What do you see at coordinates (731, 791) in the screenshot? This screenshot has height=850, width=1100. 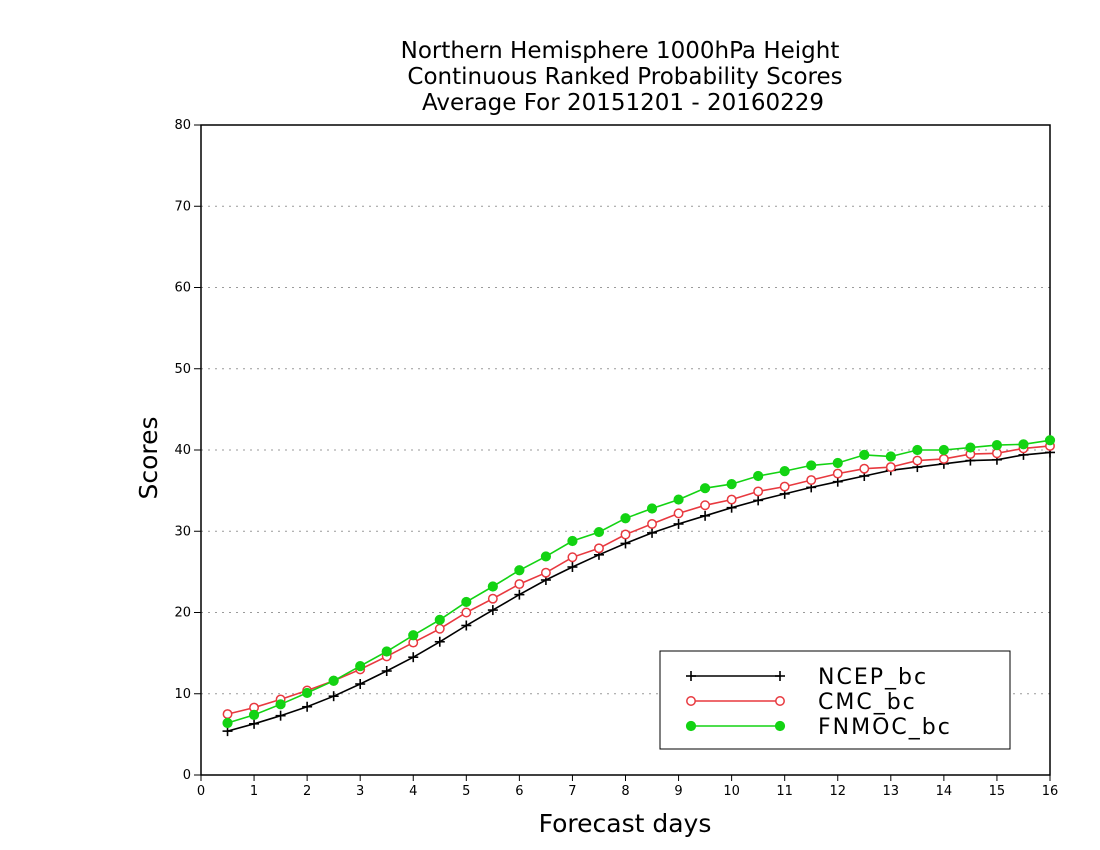 I see `x-tick-label: 10` at bounding box center [731, 791].